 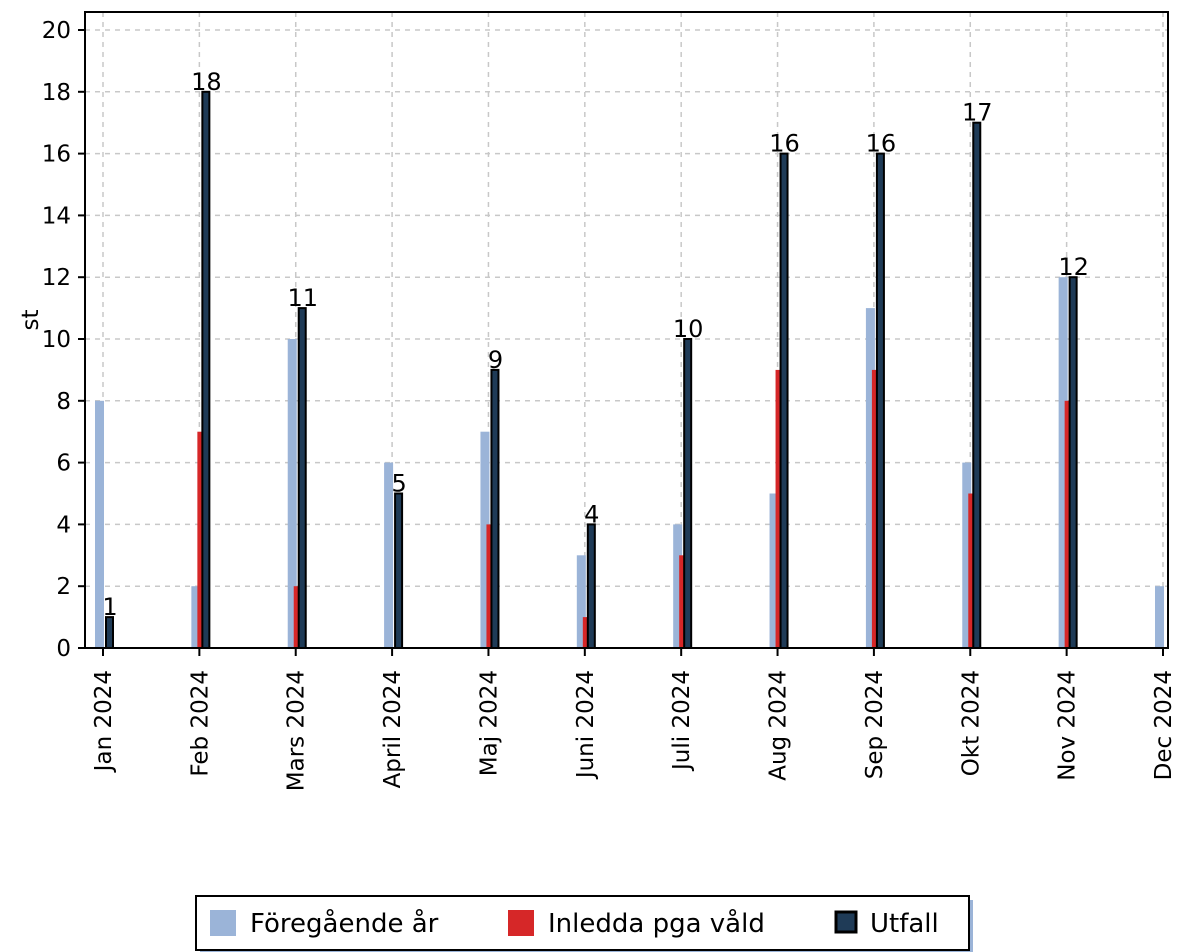 I want to click on x-tick-label: Nov 2024, so click(x=1068, y=725).